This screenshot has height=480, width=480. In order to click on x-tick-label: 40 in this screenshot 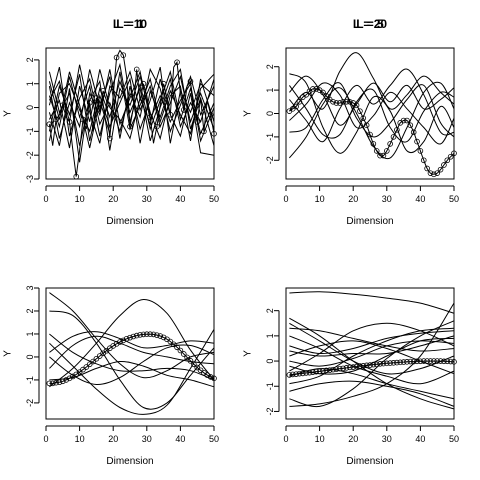, I will do `click(180, 199)`.